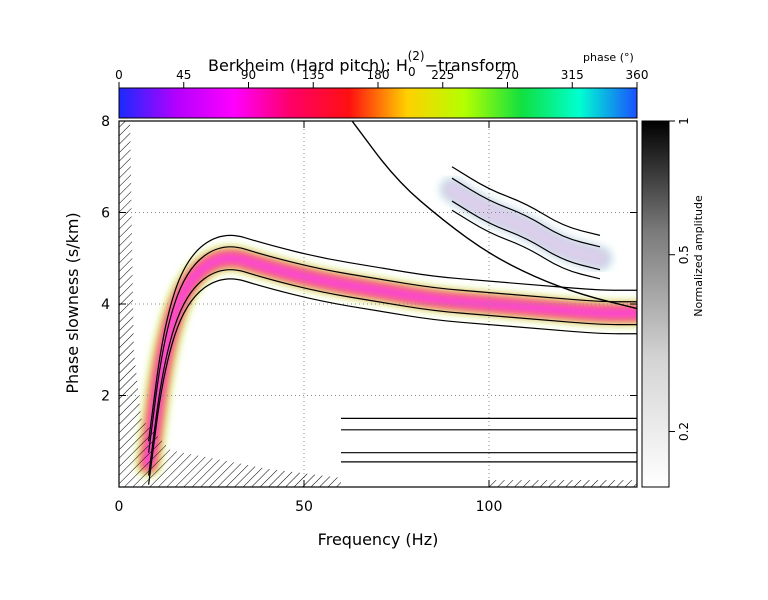 This screenshot has width=768, height=600. Describe the element at coordinates (378, 75) in the screenshot. I see `phase-colorbar-tick-label: 180` at that location.